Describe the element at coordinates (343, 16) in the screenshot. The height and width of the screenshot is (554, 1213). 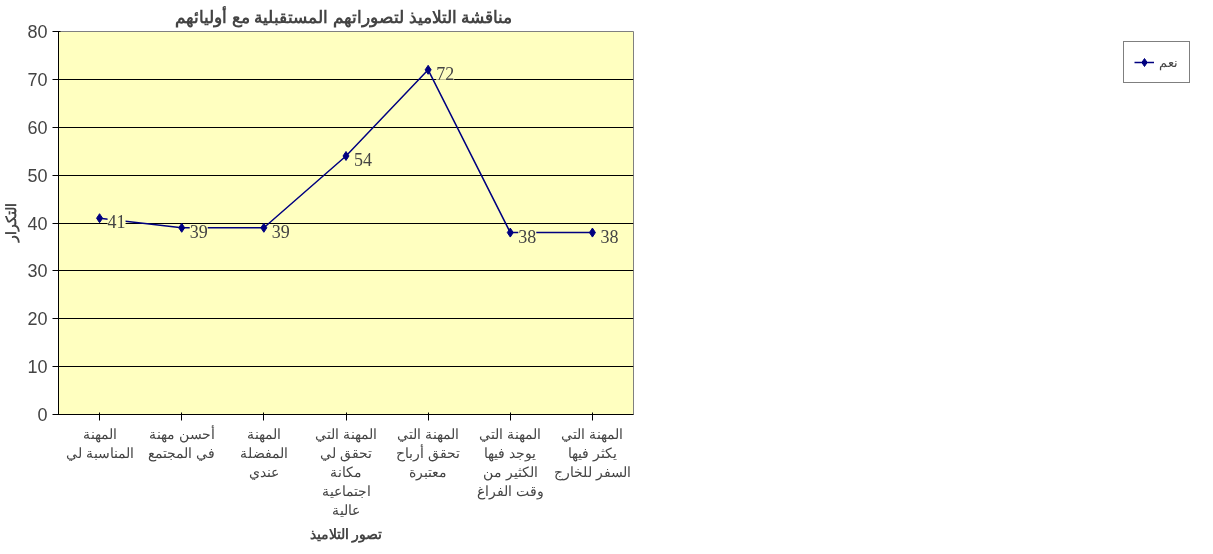
I see `chart-title: مناقشة التلاميذ لتصوراتهم المستقبلية مع أوليائهم` at that location.